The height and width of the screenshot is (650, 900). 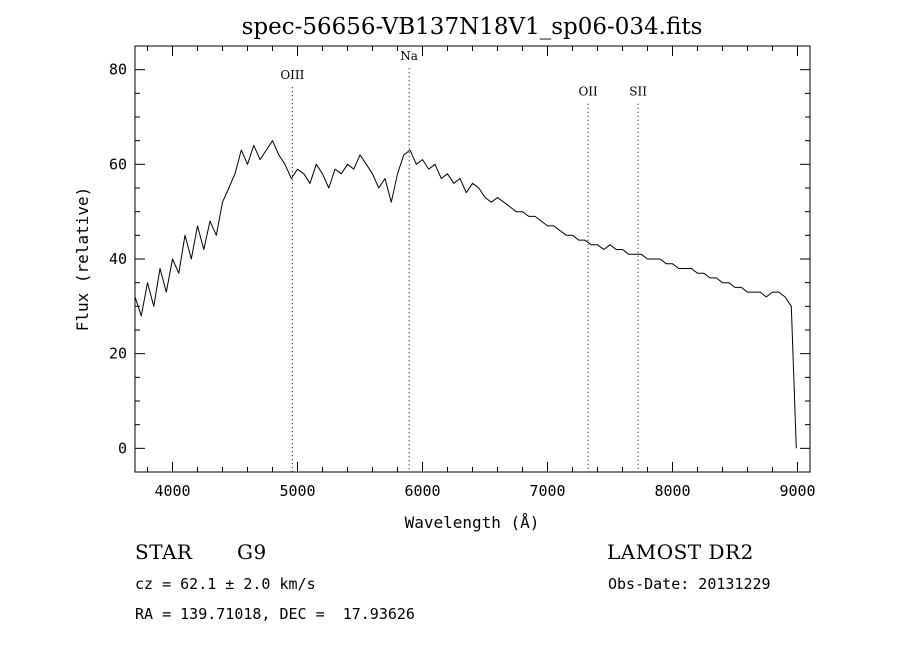 I want to click on y-axis-label: Flux (relative), so click(x=82, y=259).